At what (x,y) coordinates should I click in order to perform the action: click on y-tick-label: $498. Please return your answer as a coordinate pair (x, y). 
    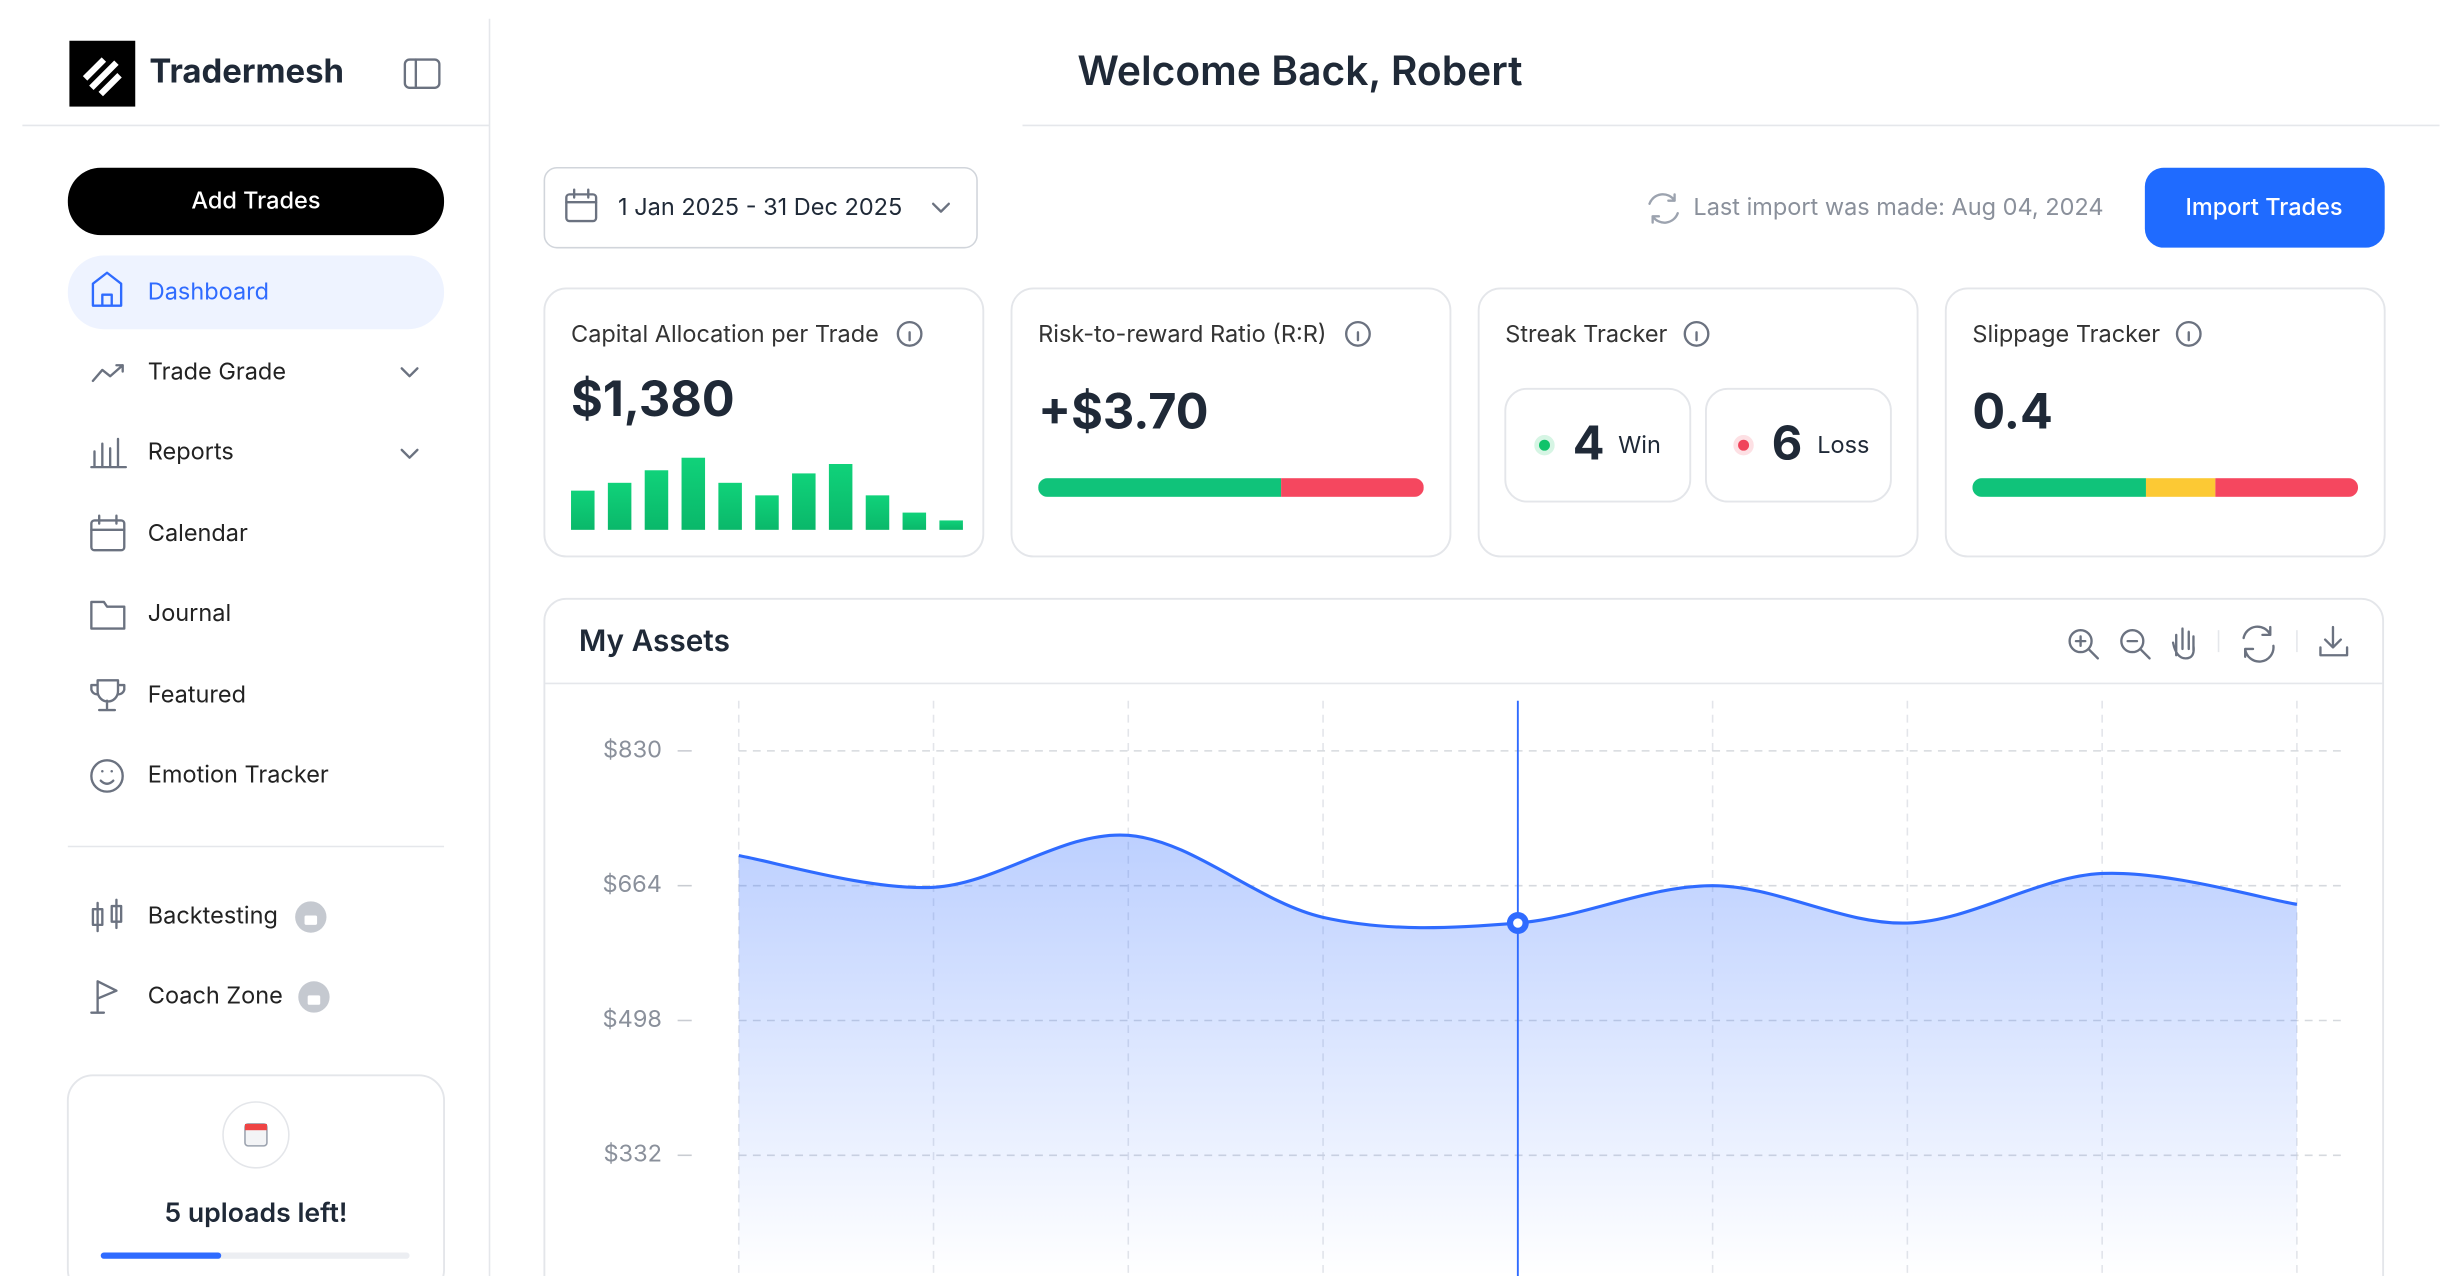
    Looking at the image, I should click on (632, 1018).